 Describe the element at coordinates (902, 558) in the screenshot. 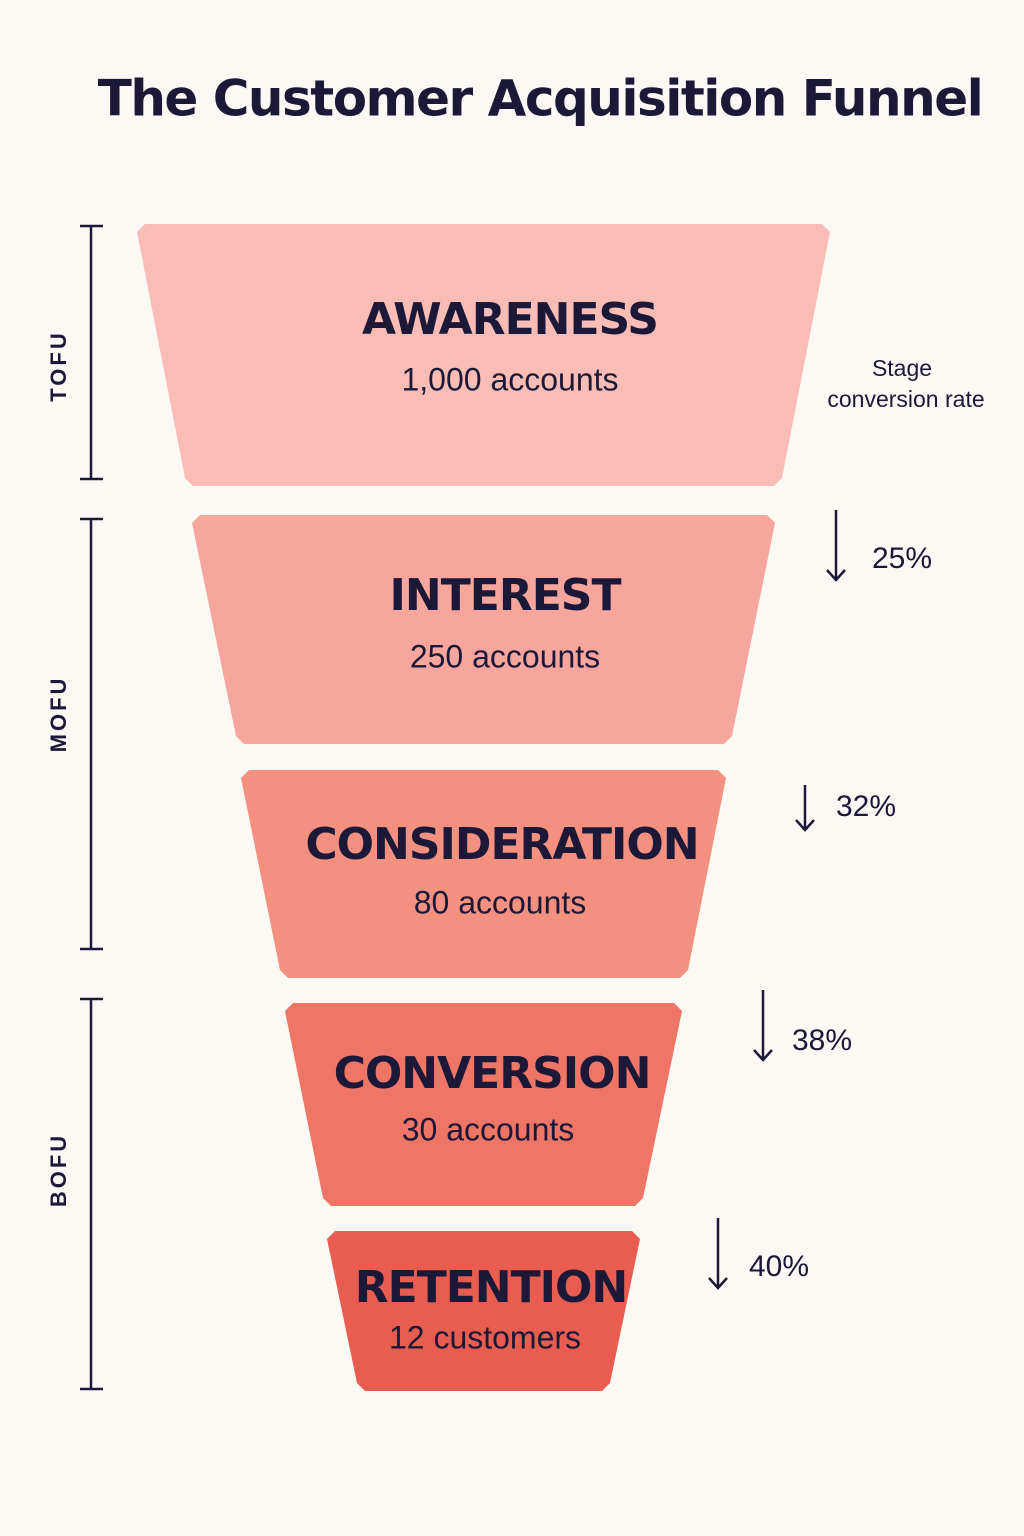

I see `conversion-rate: 25%` at that location.